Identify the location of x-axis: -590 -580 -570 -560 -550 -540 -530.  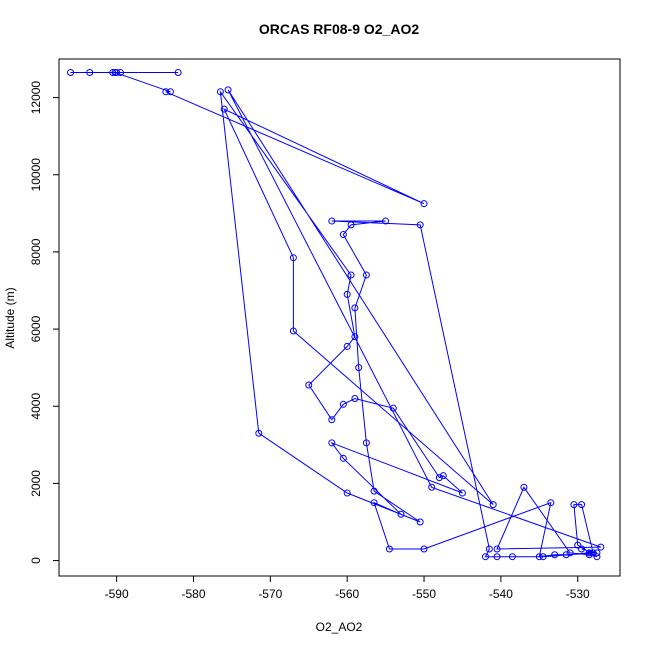
(347, 588).